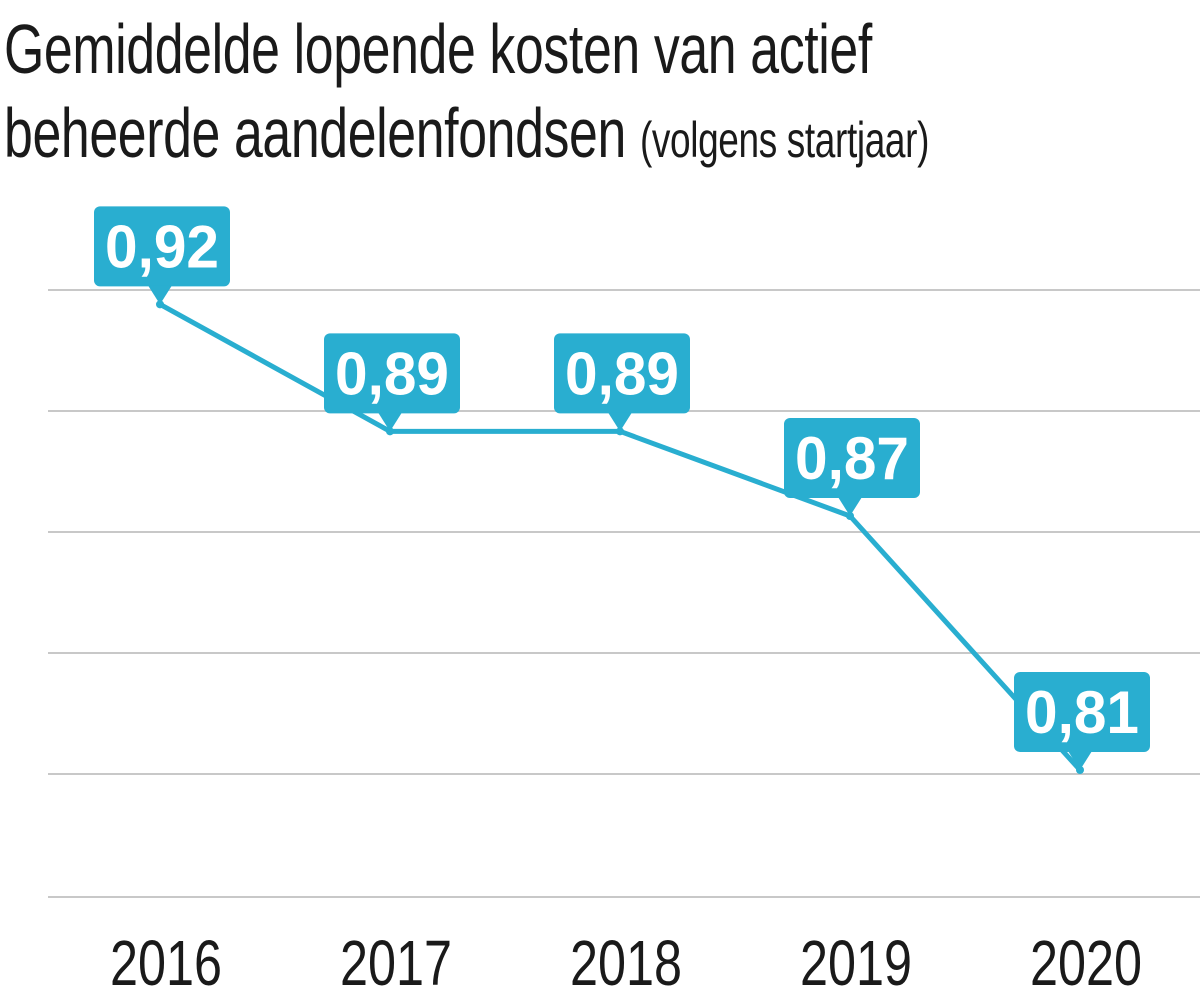  What do you see at coordinates (856, 962) in the screenshot?
I see `x-tick-label: 2019` at bounding box center [856, 962].